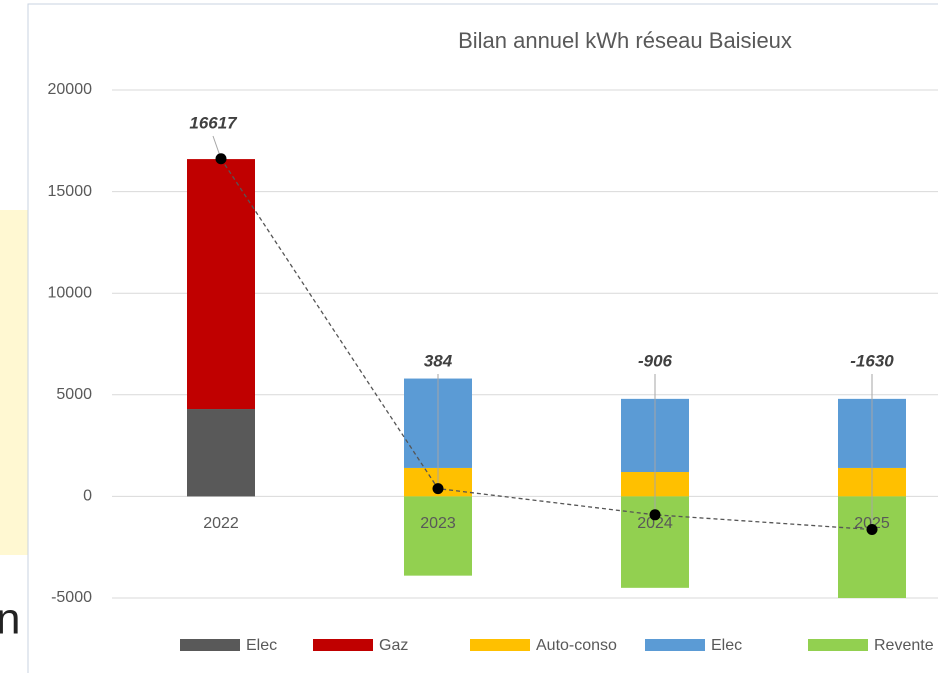 The image size is (938, 678). I want to click on y-tick-label: 20000, so click(70, 89).